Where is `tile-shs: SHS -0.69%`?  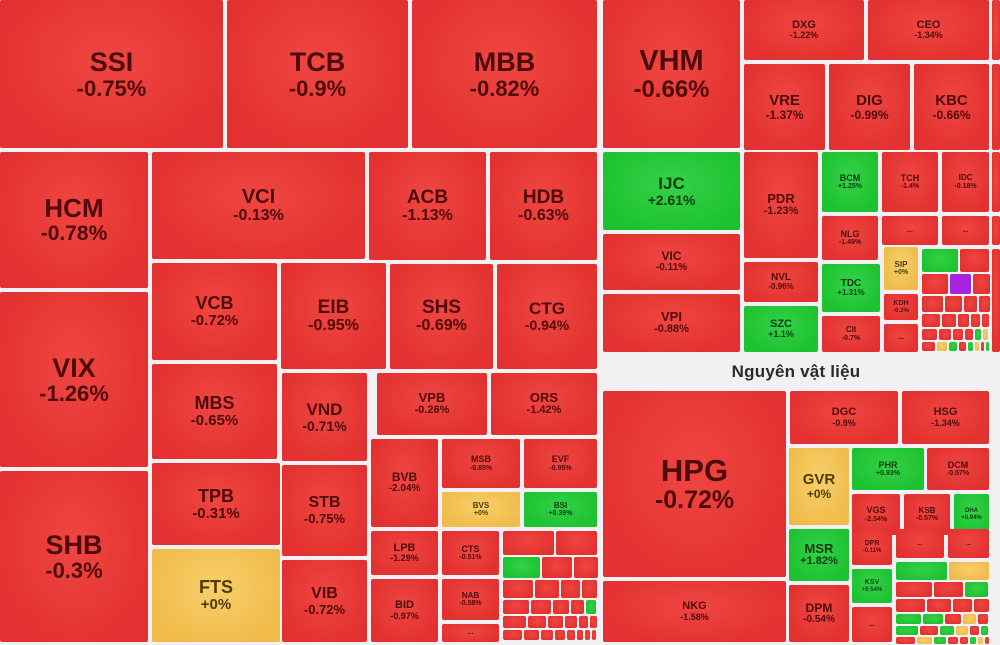
tile-shs: SHS -0.69% is located at coordinates (441, 316).